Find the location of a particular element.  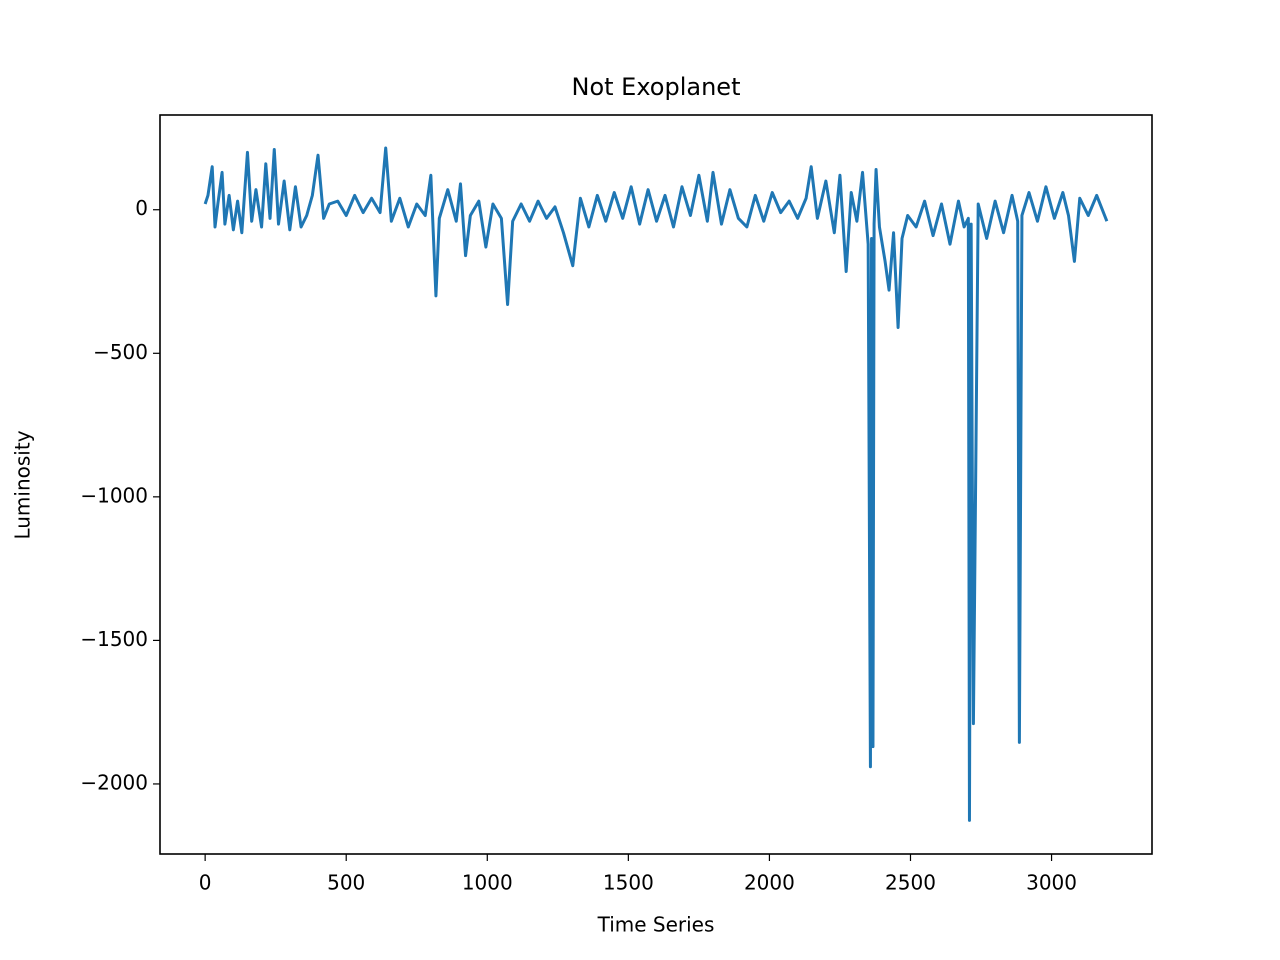

x-tick-label: 500 is located at coordinates (346, 883).